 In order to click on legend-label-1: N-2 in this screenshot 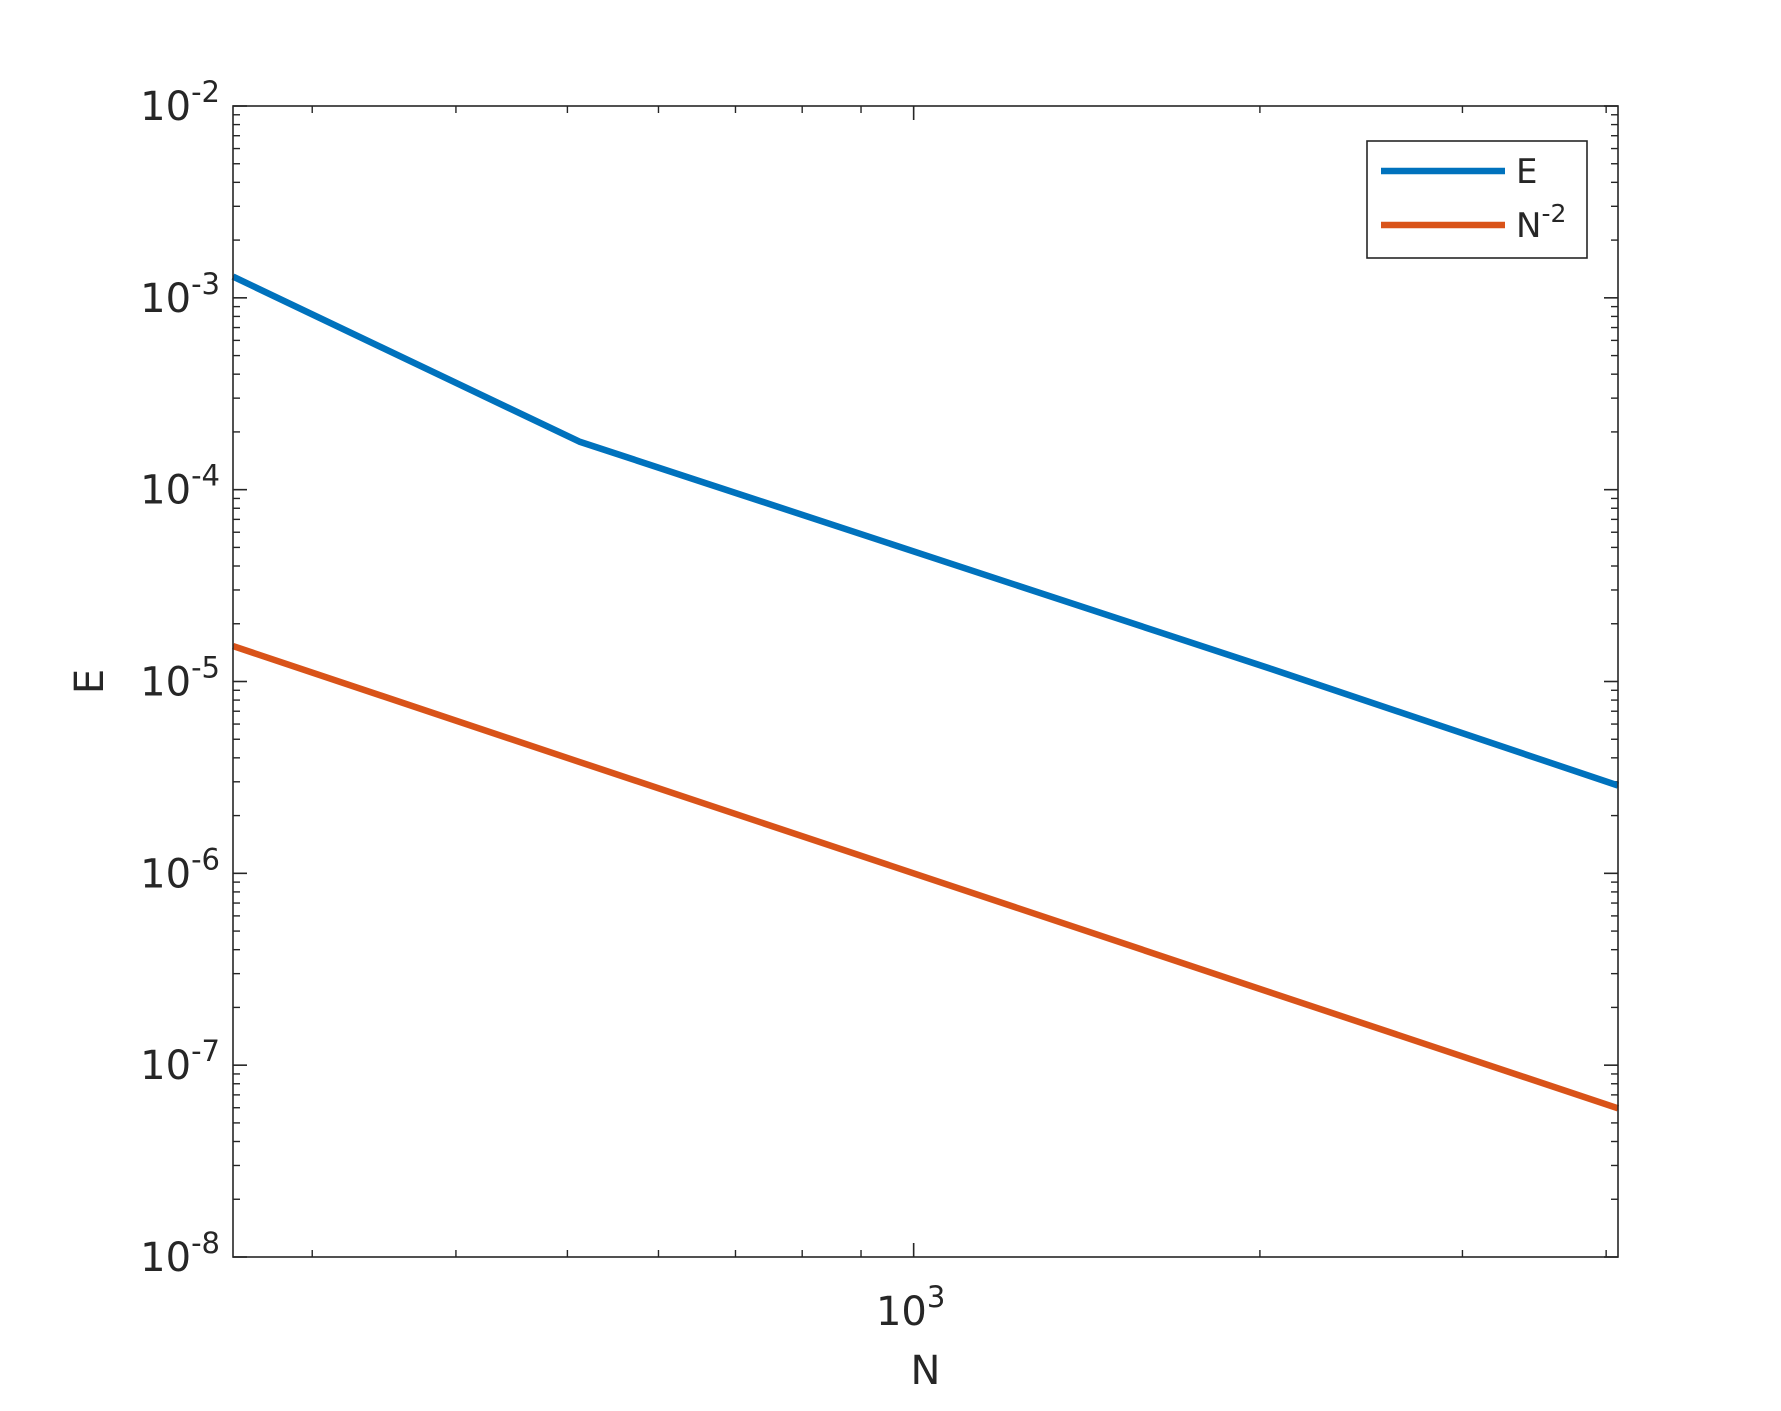, I will do `click(1541, 222)`.